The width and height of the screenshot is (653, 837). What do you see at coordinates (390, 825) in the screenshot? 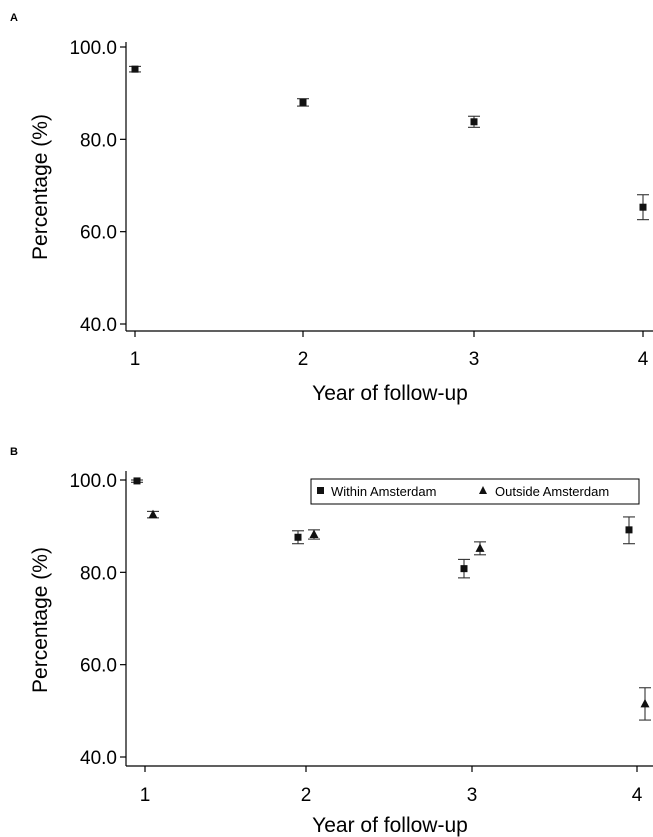
I see `panel-b-x-axis-title: Year of follow-up` at bounding box center [390, 825].